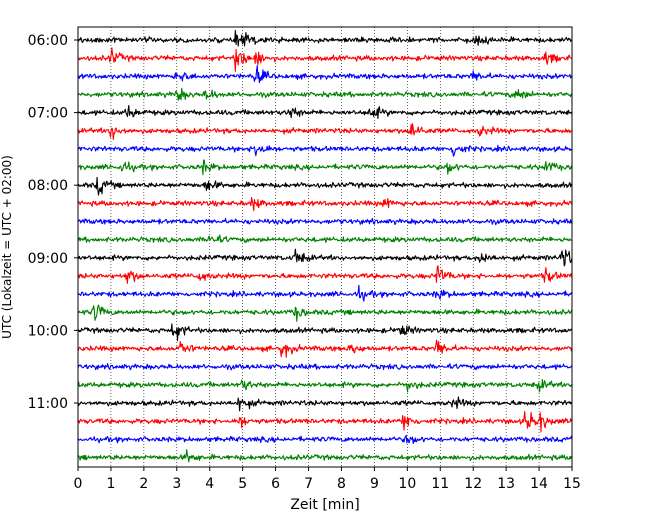  I want to click on x-tick-label-5: 5, so click(242, 484).